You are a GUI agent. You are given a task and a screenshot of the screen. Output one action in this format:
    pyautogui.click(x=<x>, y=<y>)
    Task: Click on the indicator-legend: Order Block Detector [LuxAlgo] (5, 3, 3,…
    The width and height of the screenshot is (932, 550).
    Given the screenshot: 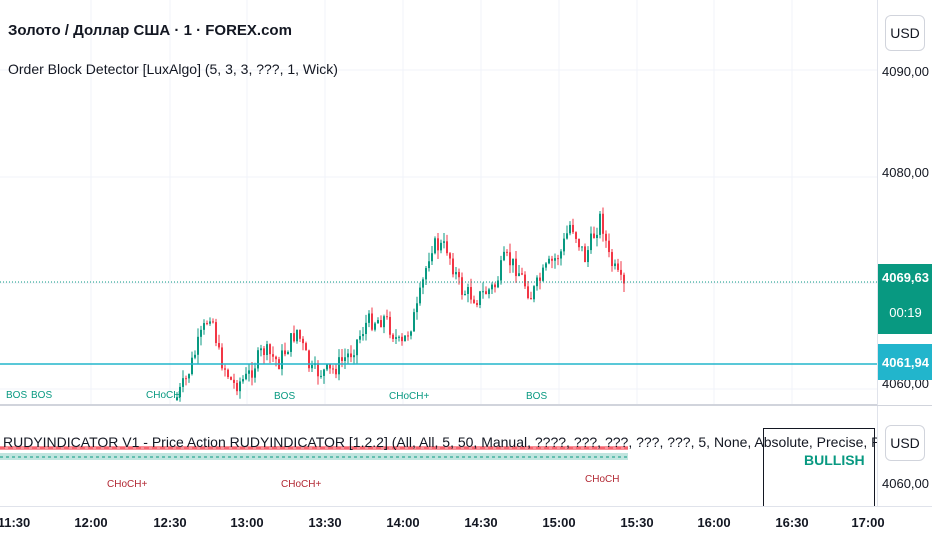 What is the action you would take?
    pyautogui.click(x=173, y=69)
    